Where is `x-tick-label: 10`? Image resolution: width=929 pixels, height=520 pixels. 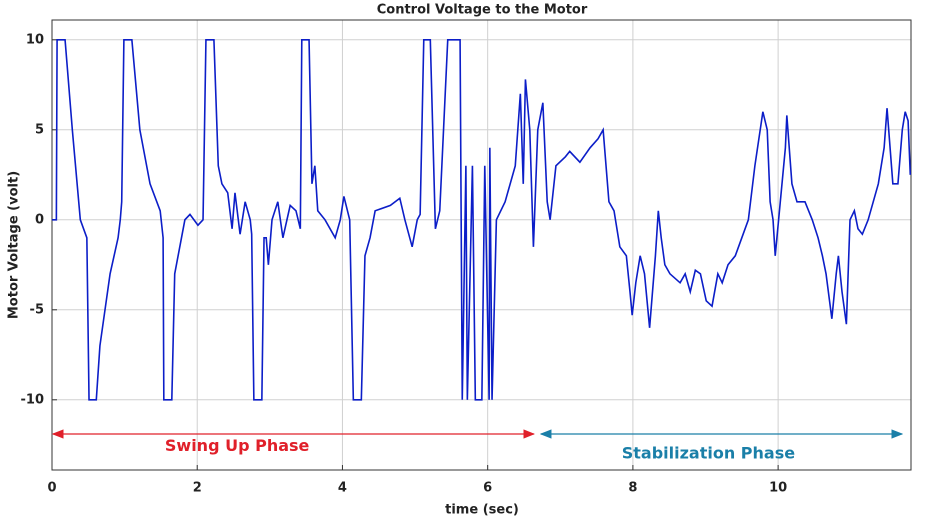
x-tick-label: 10 is located at coordinates (778, 488).